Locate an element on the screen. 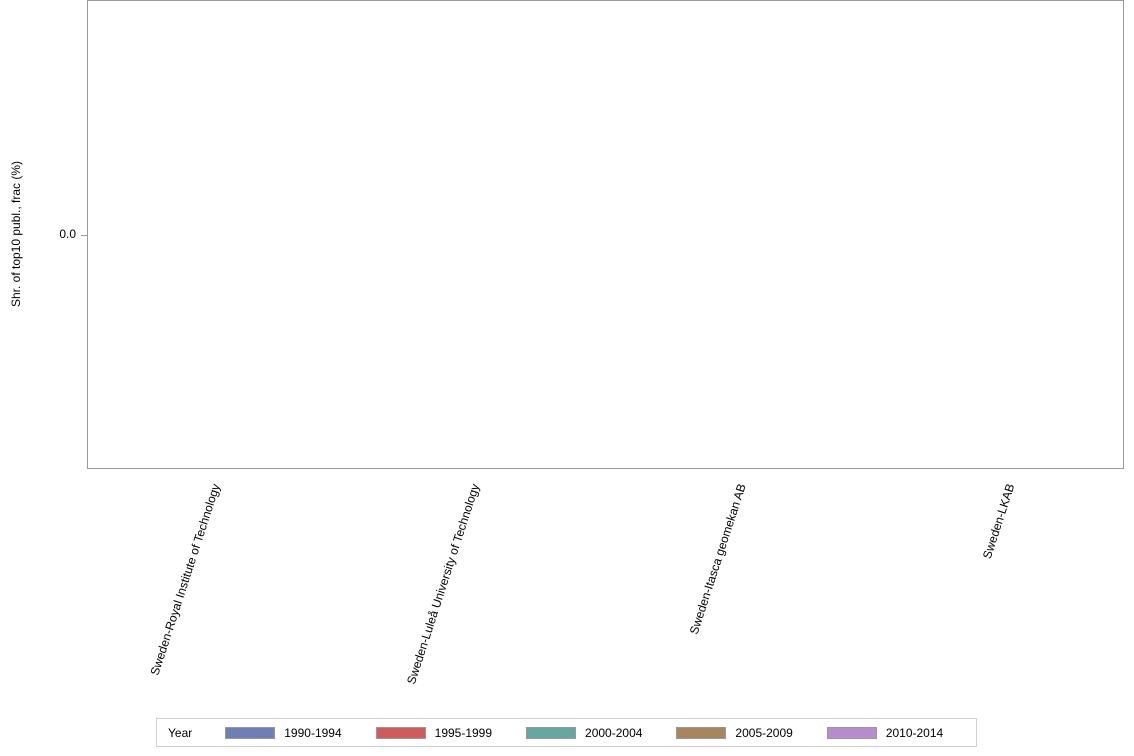 This screenshot has height=756, width=1134. y-axis-title: Shr. of top10 publ., frac (%) is located at coordinates (16, 234).